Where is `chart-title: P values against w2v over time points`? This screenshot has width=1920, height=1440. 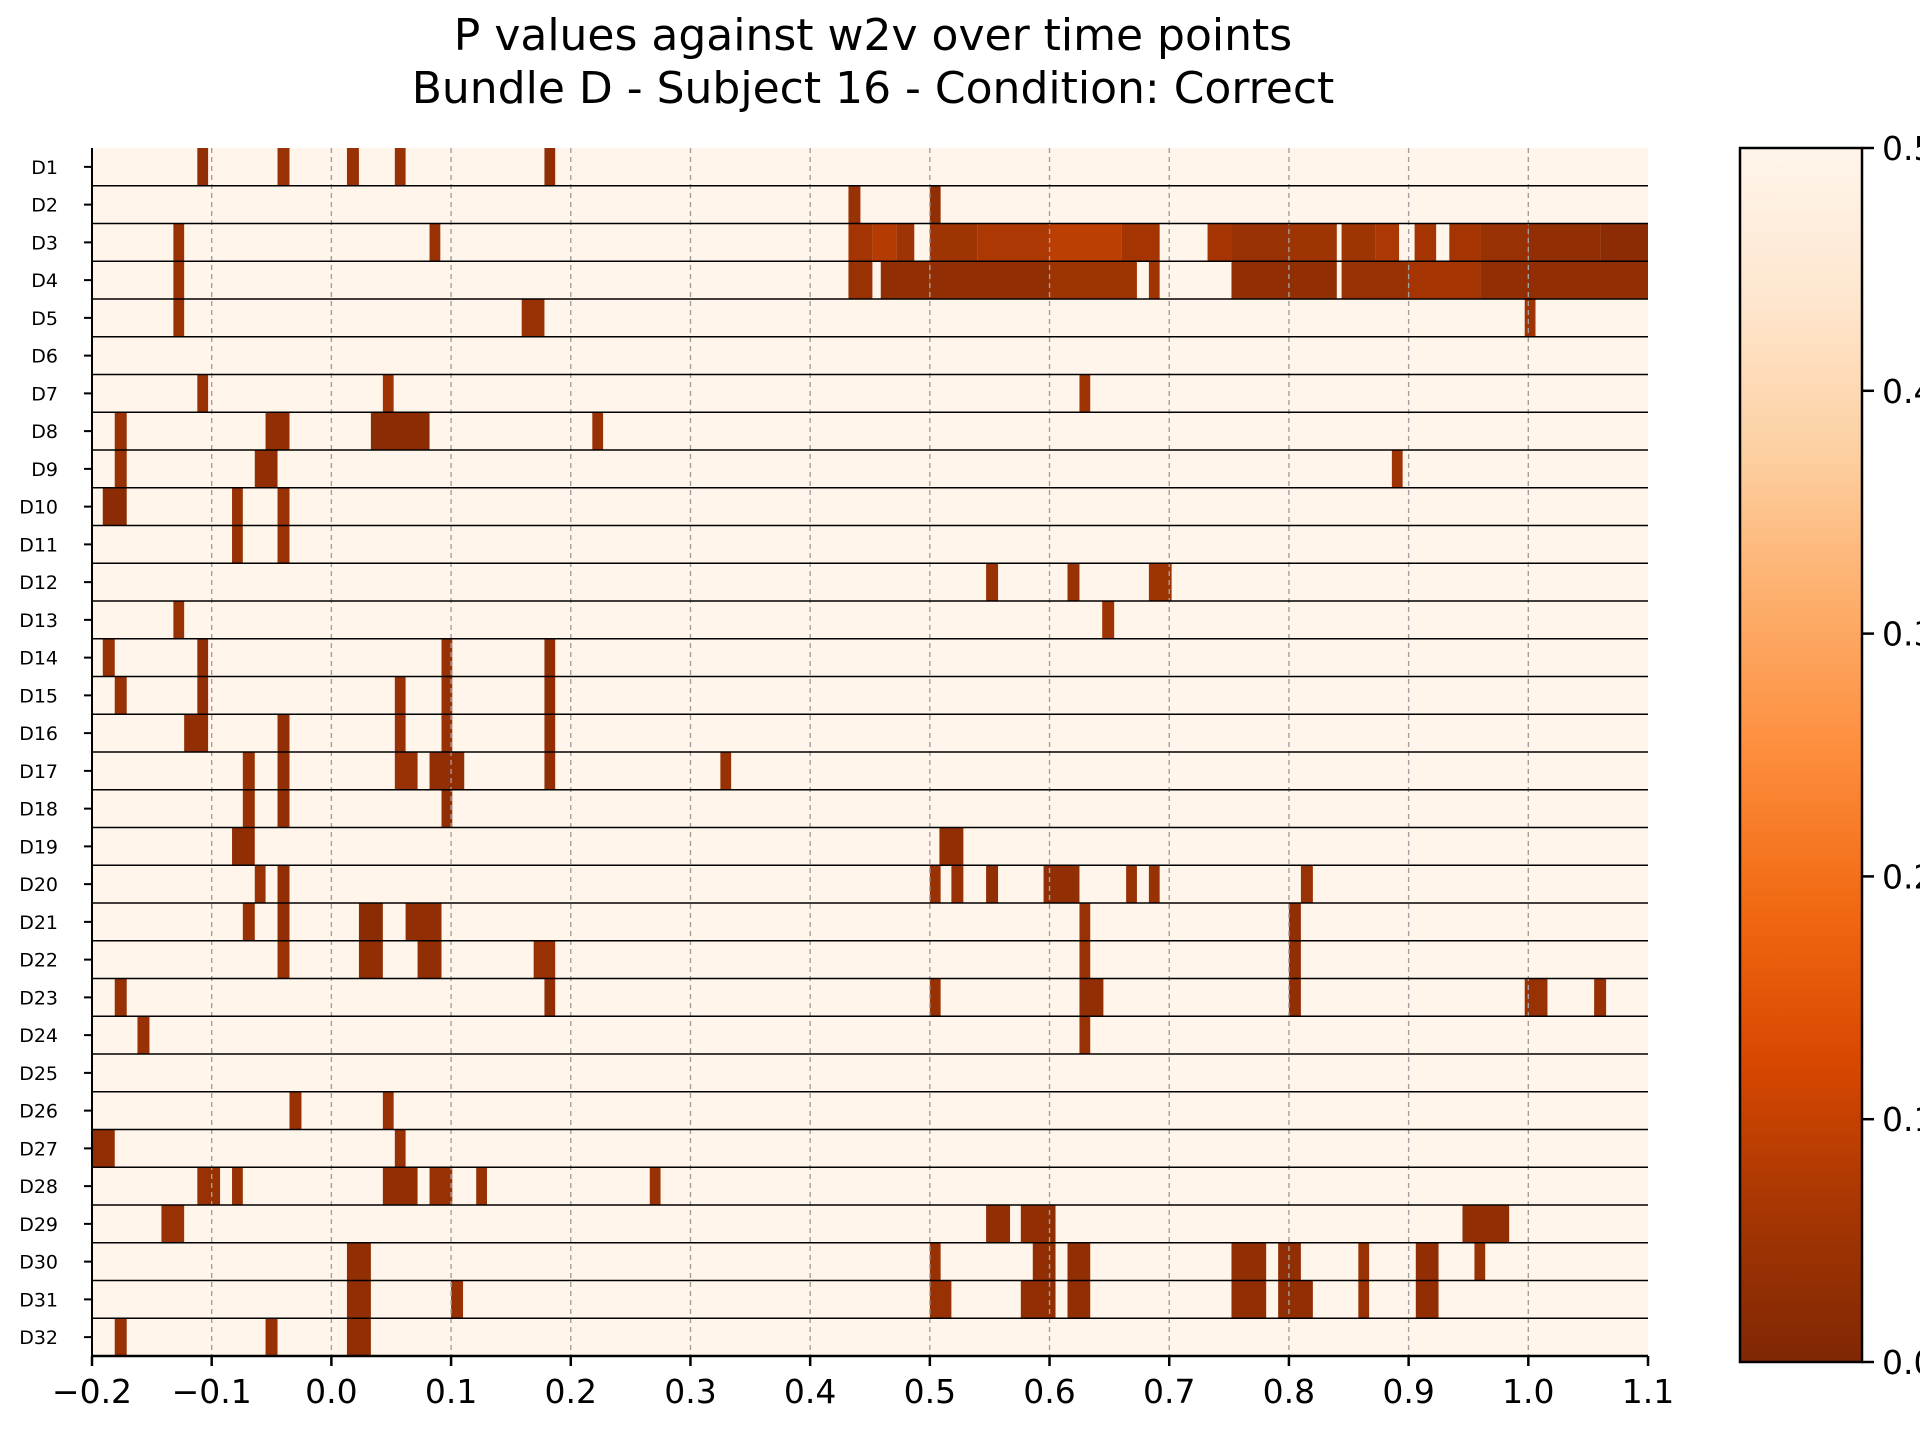 chart-title: P values against w2v over time points is located at coordinates (873, 35).